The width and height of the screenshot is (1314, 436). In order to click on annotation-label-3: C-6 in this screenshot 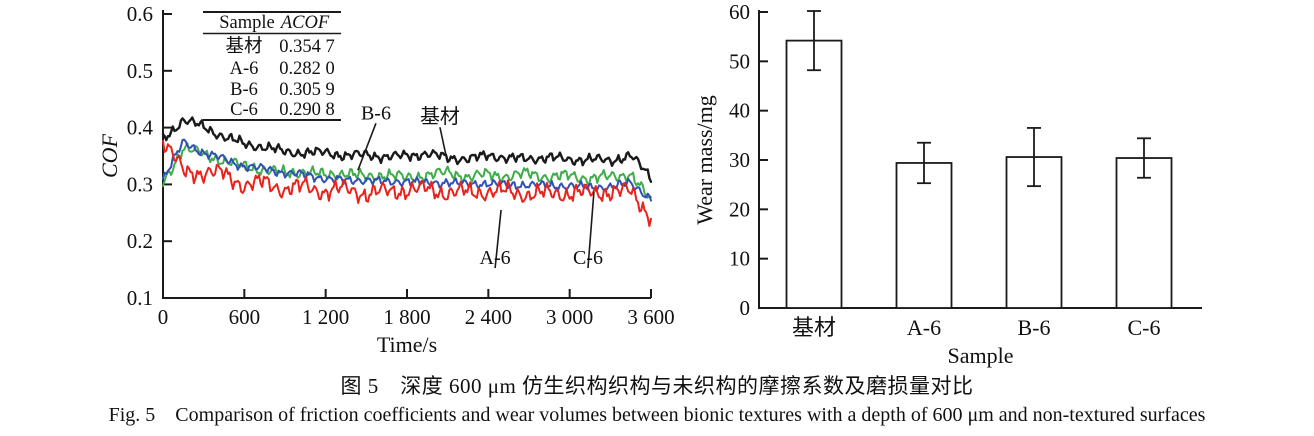, I will do `click(588, 258)`.